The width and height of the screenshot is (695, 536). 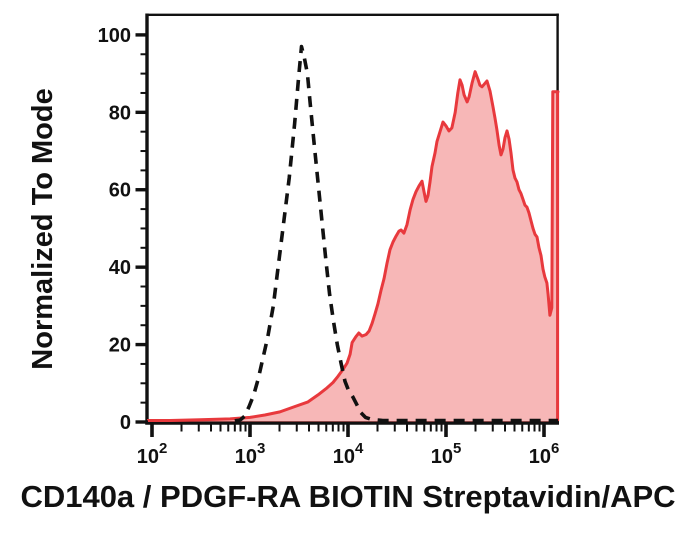 I want to click on y-axis: 0 20 40 60 80 100, so click(x=123, y=229).